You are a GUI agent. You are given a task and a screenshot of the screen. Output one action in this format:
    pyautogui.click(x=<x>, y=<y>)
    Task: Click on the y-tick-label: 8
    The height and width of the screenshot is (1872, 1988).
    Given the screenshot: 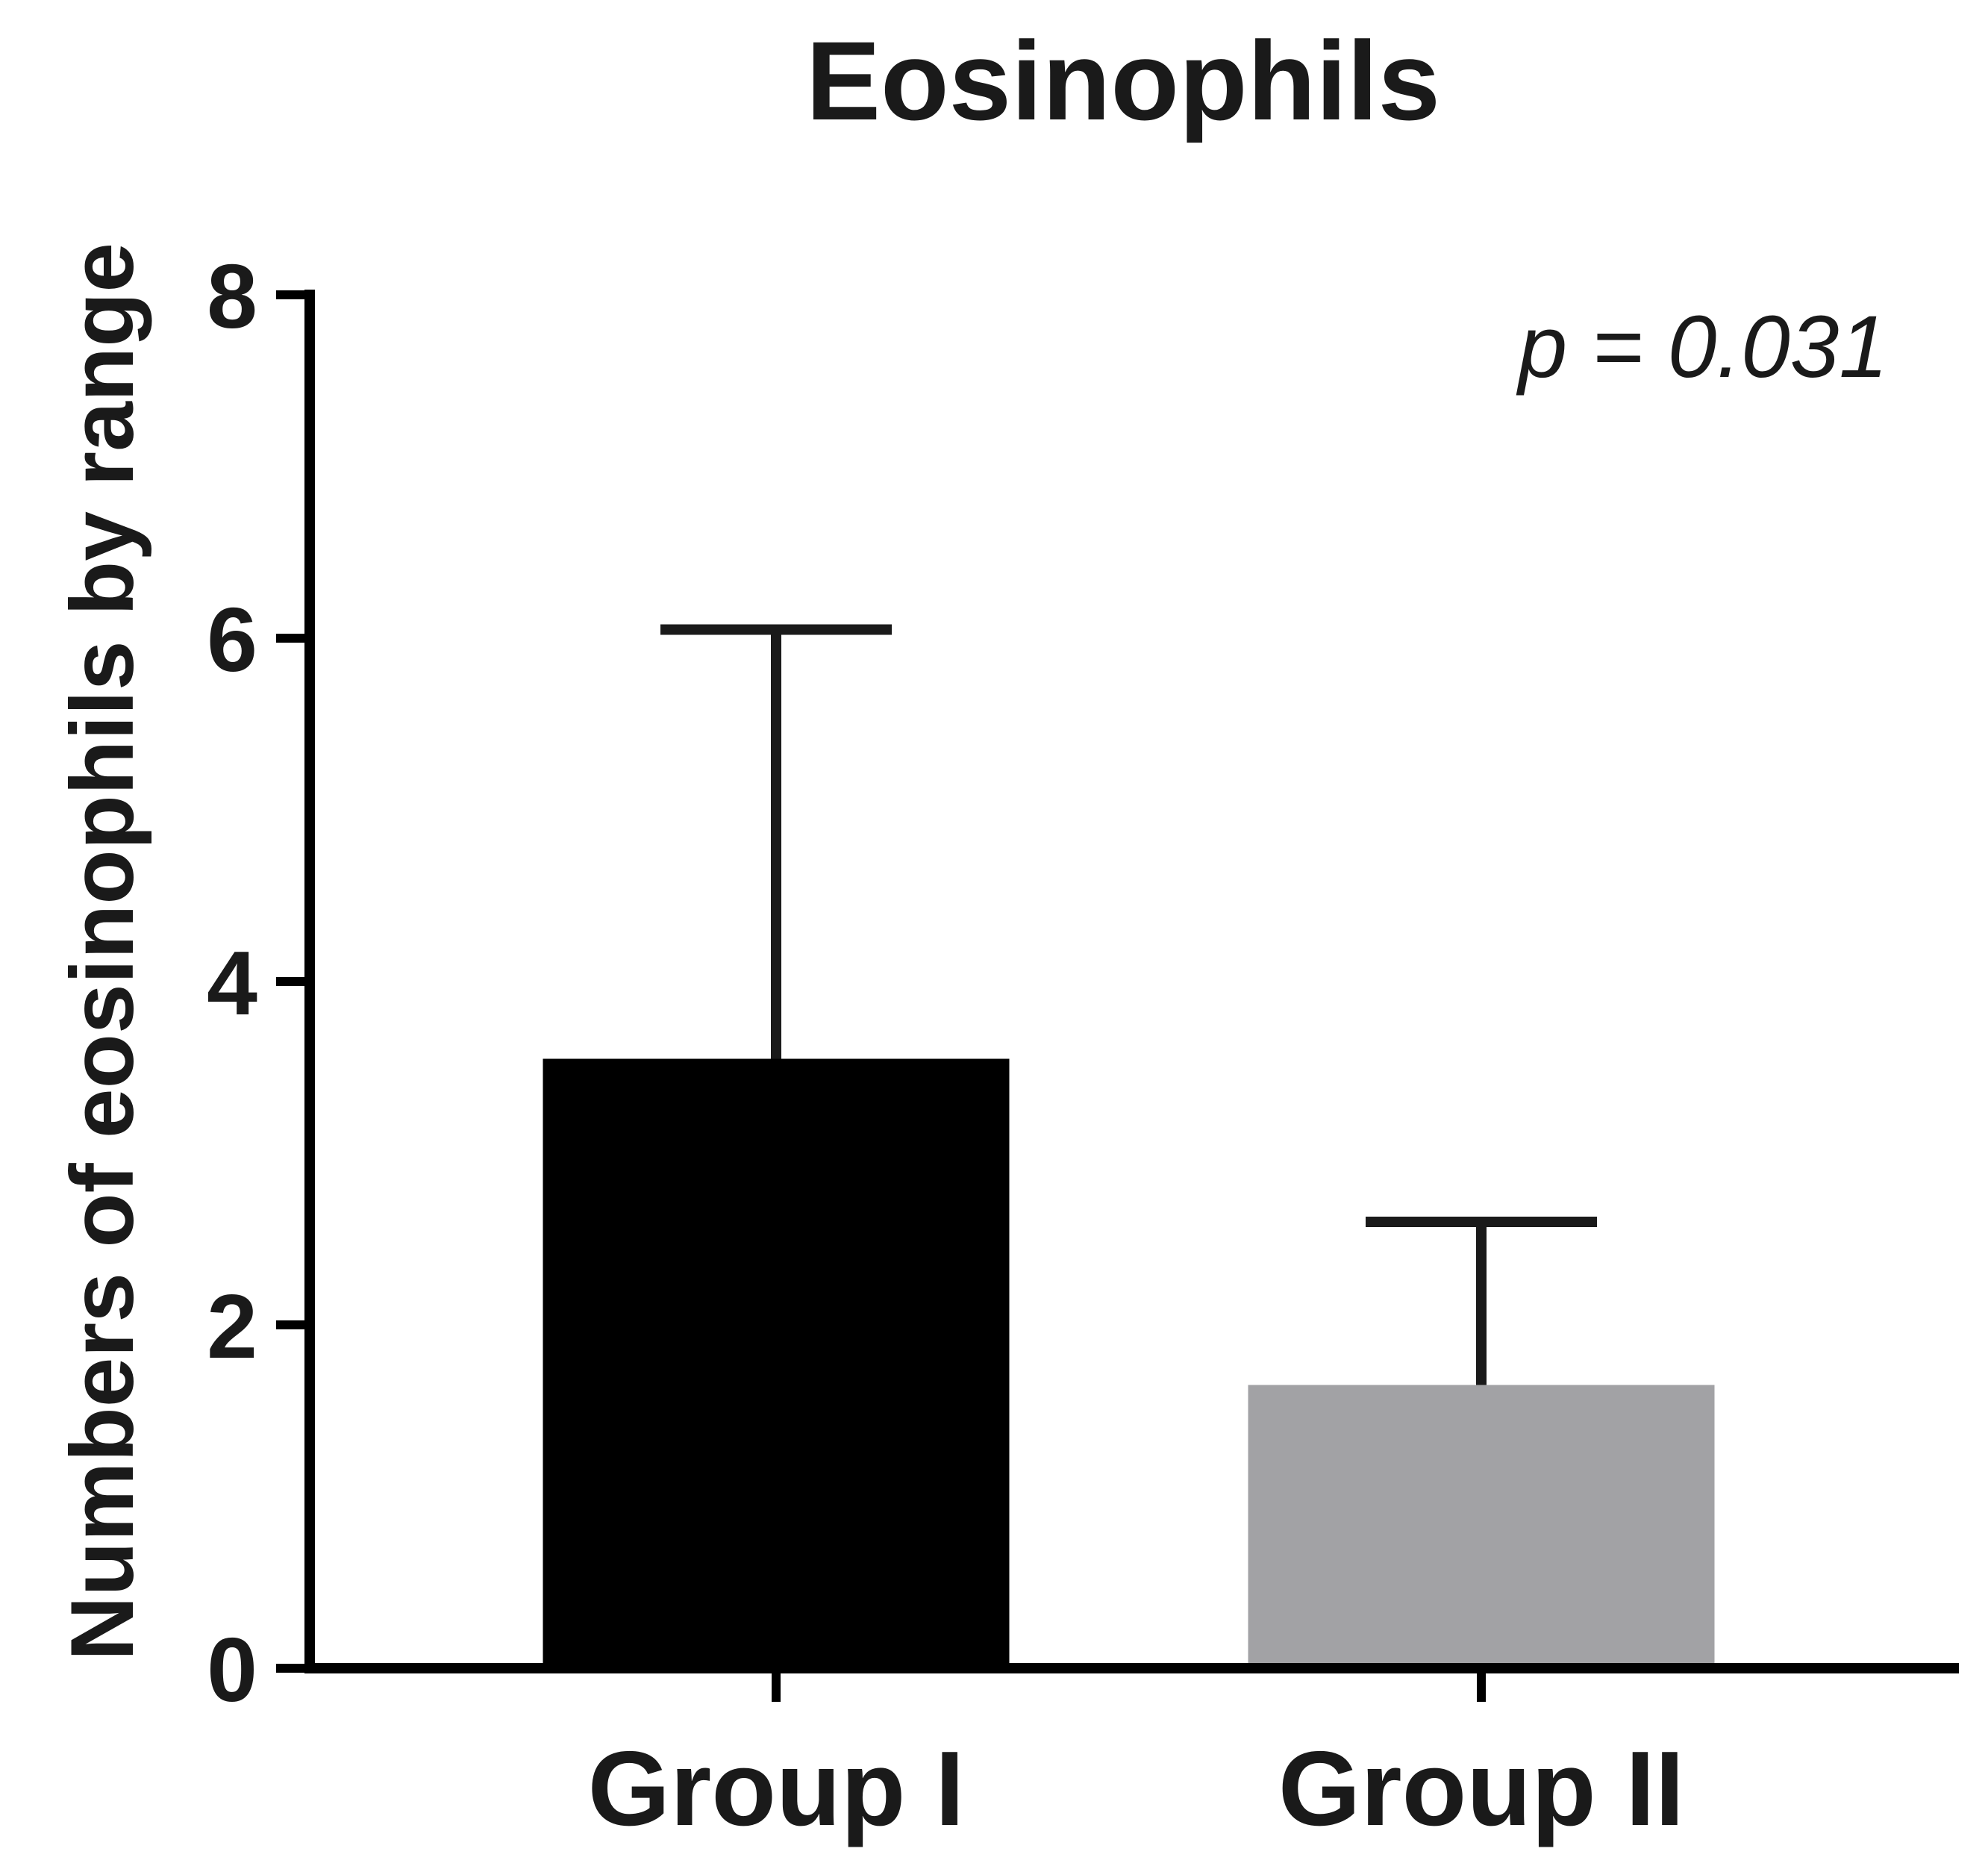 What is the action you would take?
    pyautogui.click(x=232, y=296)
    